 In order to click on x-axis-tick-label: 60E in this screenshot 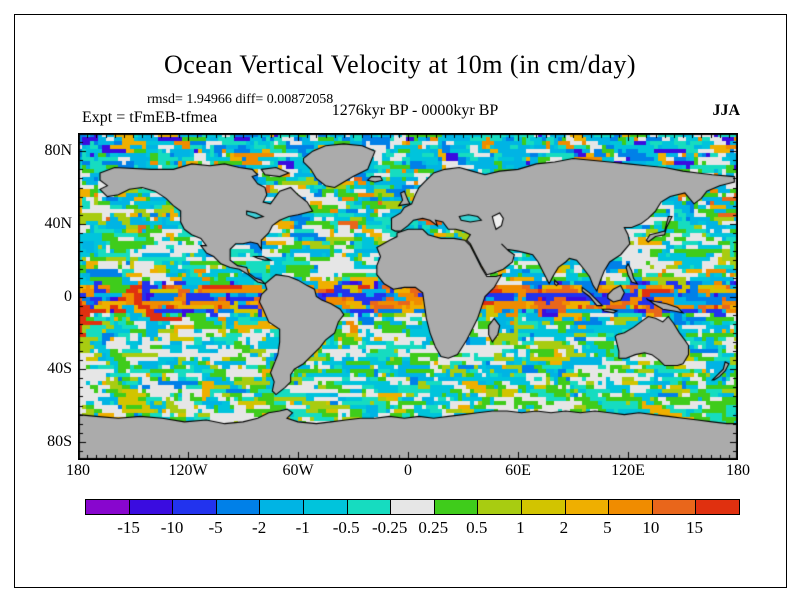, I will do `click(518, 470)`.